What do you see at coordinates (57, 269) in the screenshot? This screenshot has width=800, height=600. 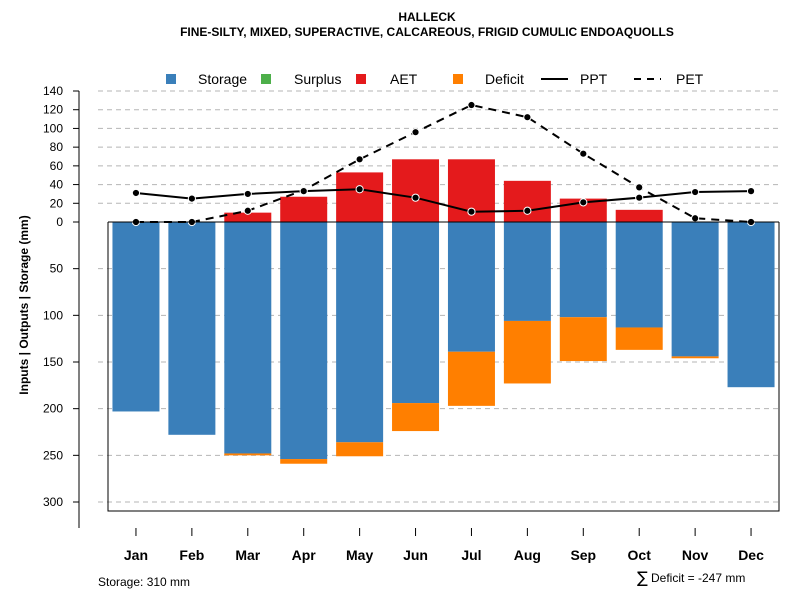 I see `y-tick-label: 50` at bounding box center [57, 269].